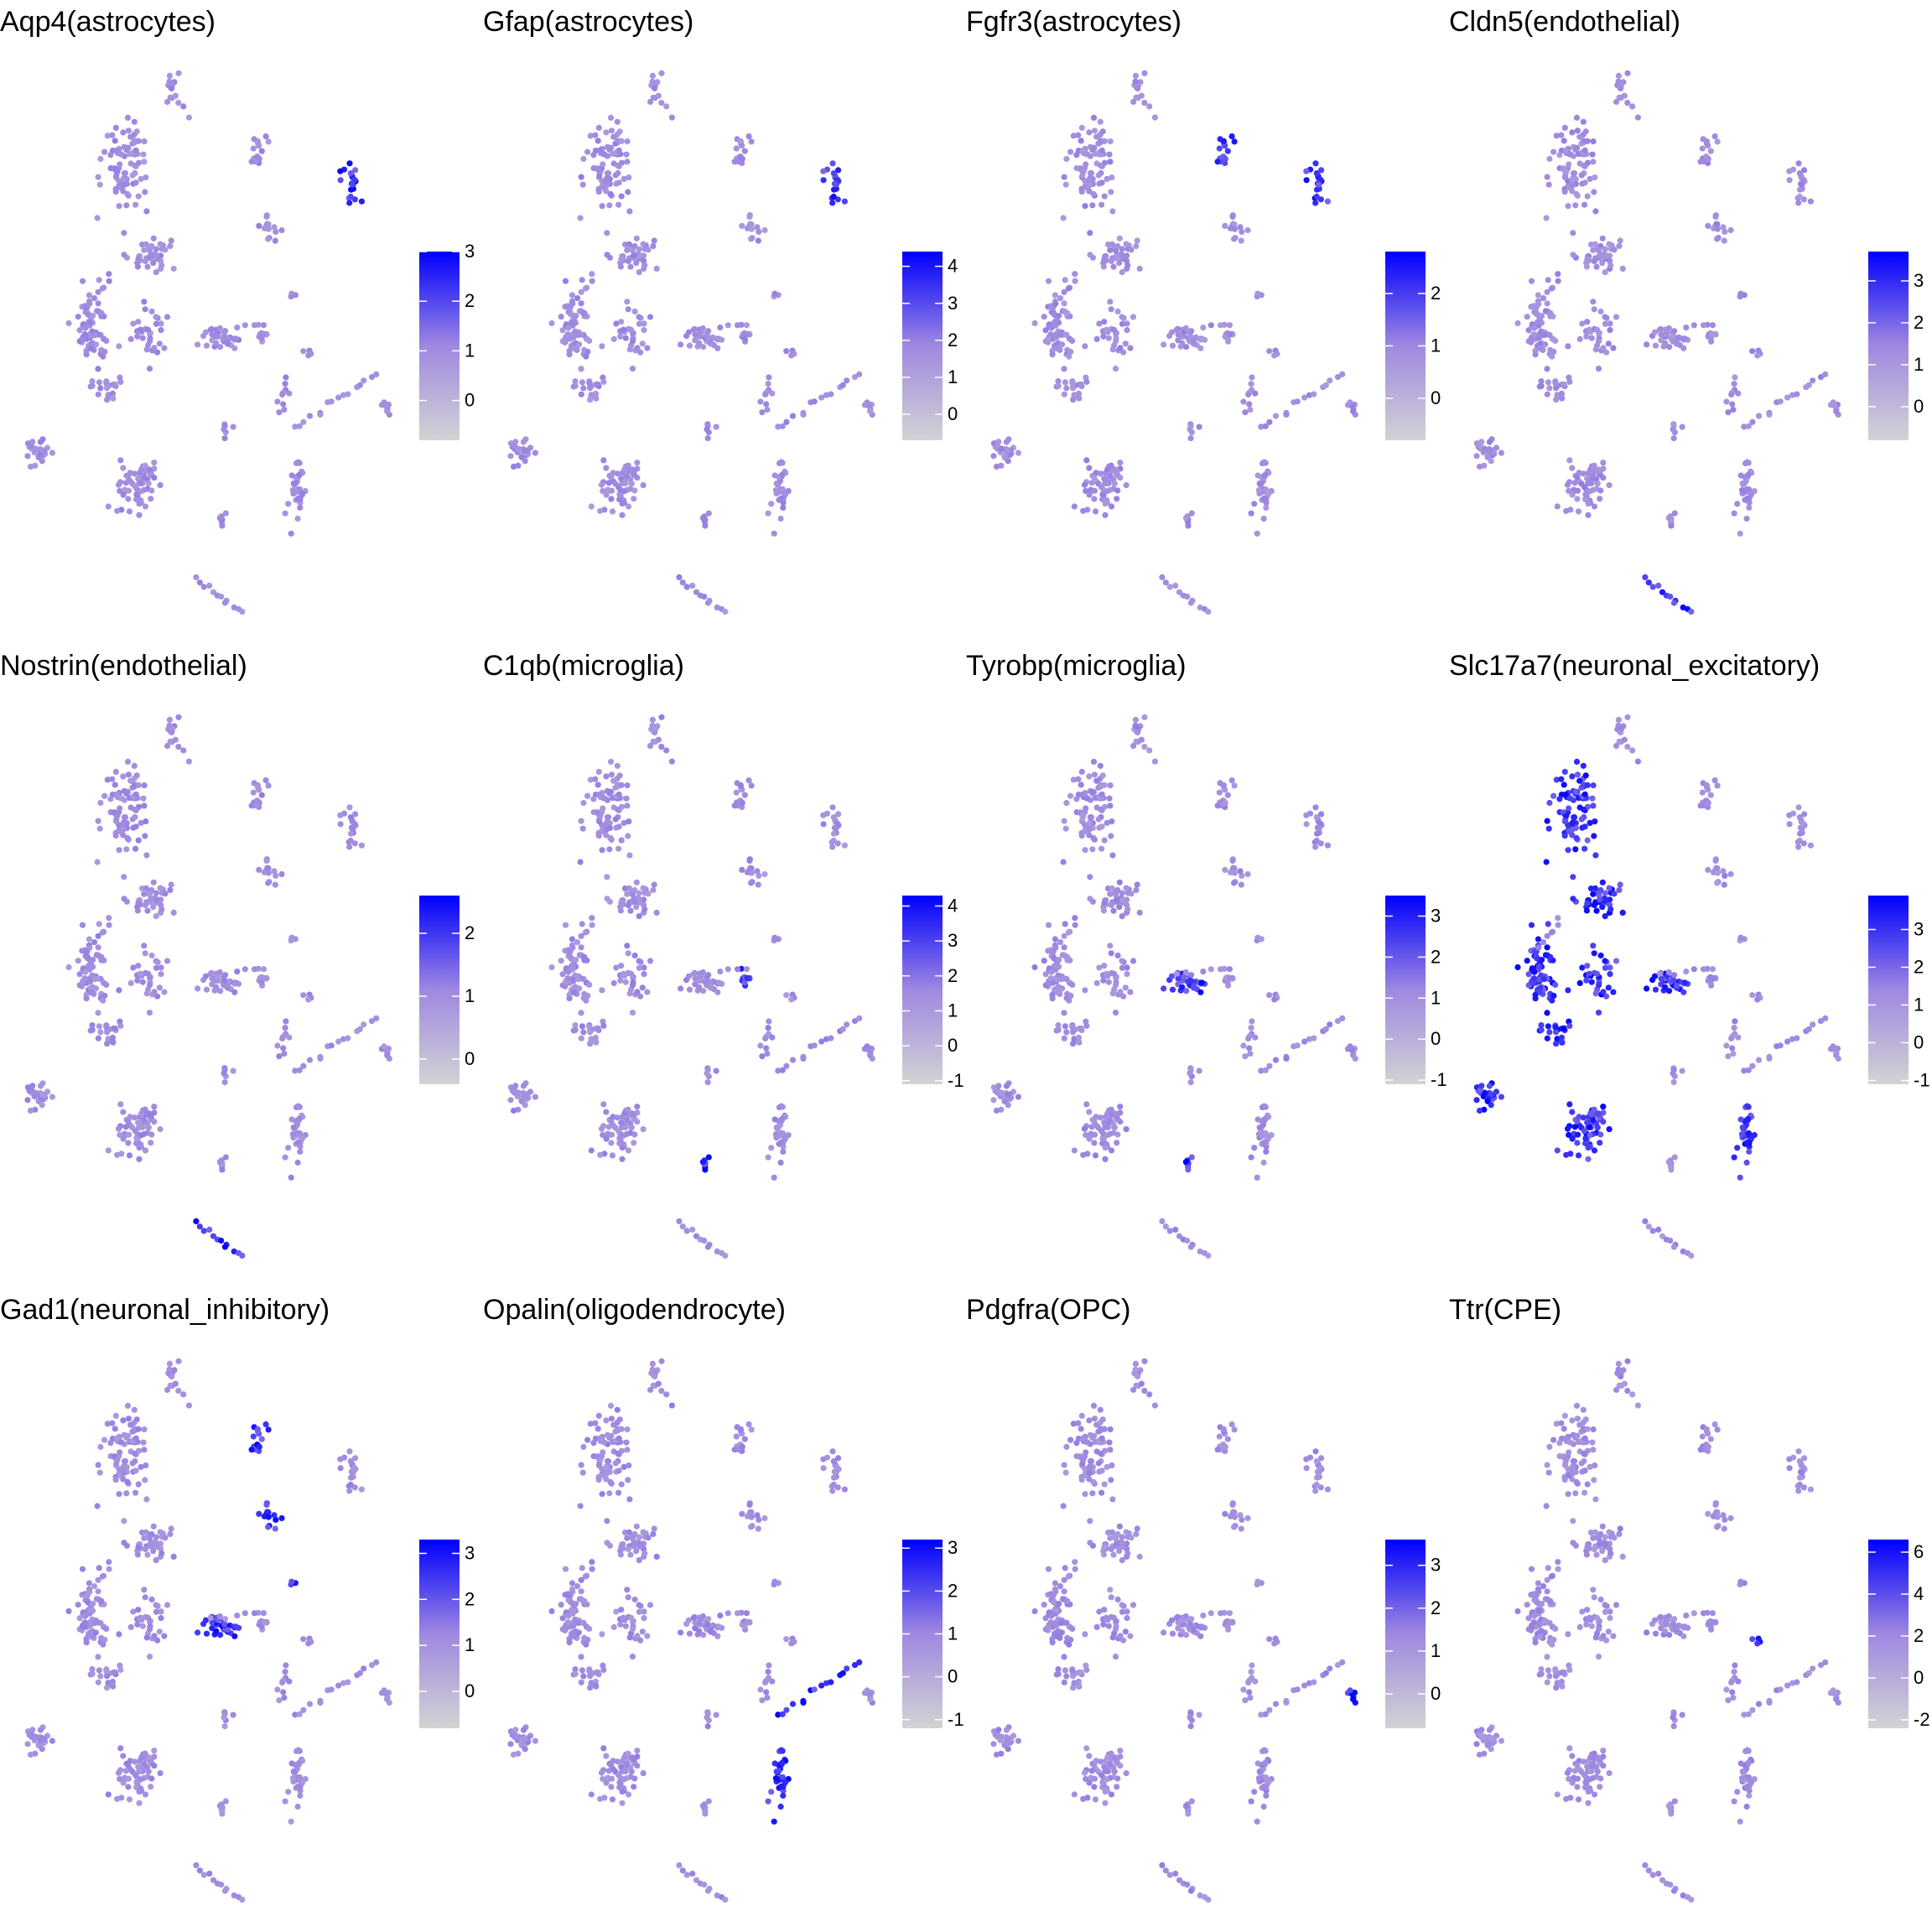 The image size is (1932, 1932). I want to click on colorbar-tick-label: 0, so click(1436, 1038).